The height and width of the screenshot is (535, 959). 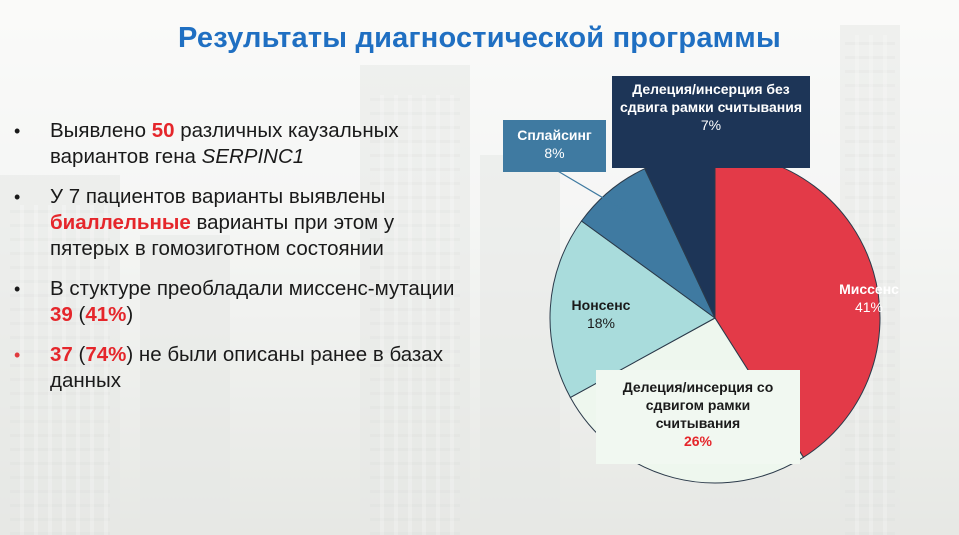 I want to click on slice-value: 8%, so click(x=554, y=153).